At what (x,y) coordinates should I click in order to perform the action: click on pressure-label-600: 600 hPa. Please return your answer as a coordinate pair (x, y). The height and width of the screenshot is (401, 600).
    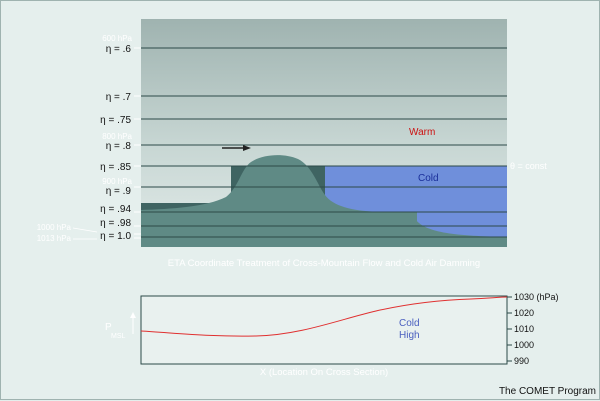
    Looking at the image, I should click on (117, 38).